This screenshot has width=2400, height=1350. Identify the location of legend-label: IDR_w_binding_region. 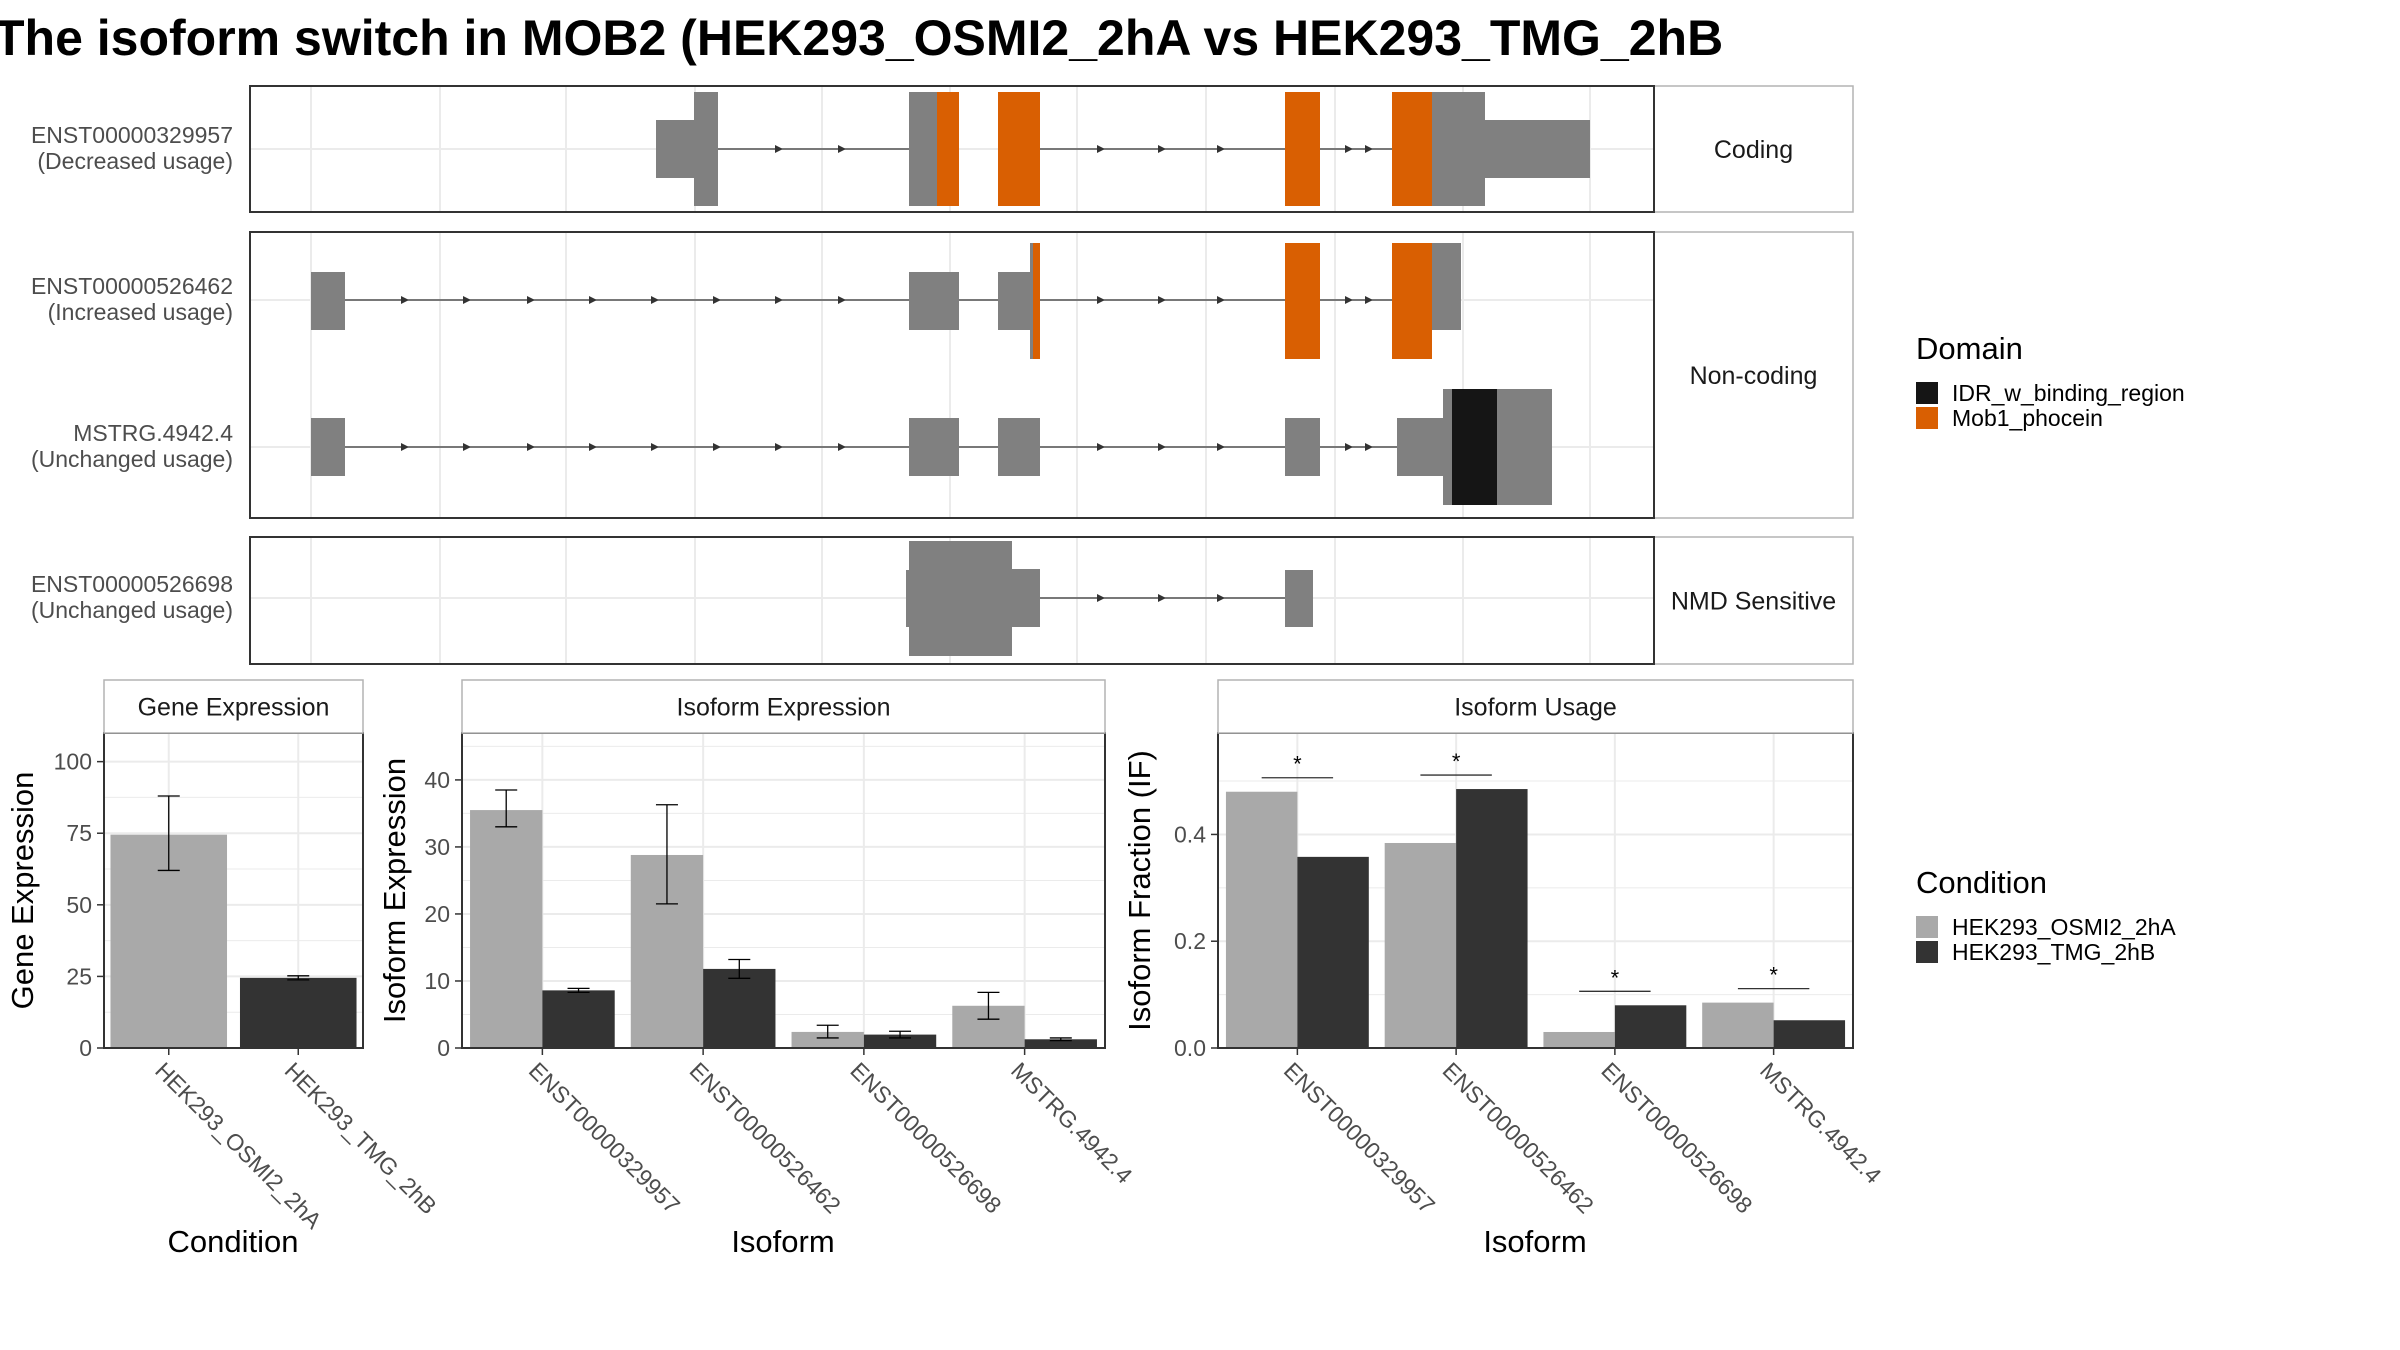
(2068, 393).